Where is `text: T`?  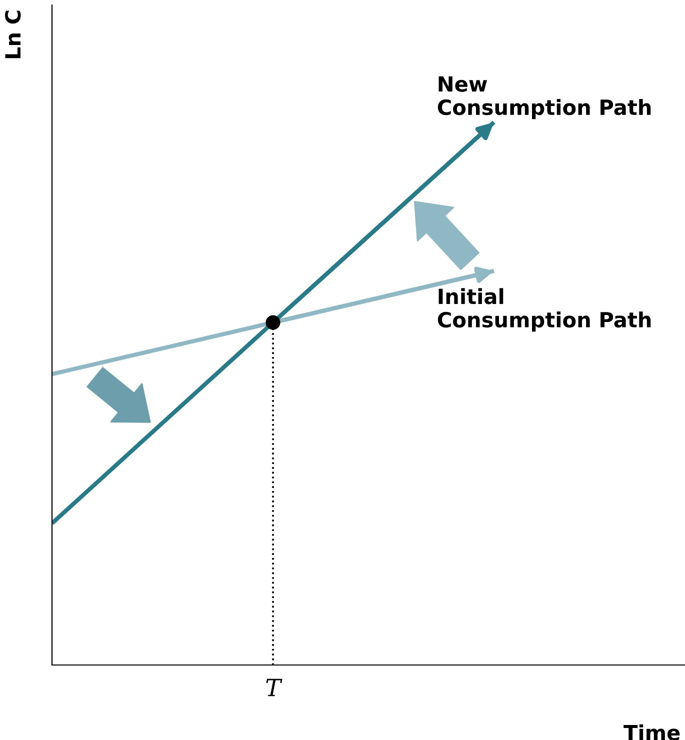 text: T is located at coordinates (274, 687).